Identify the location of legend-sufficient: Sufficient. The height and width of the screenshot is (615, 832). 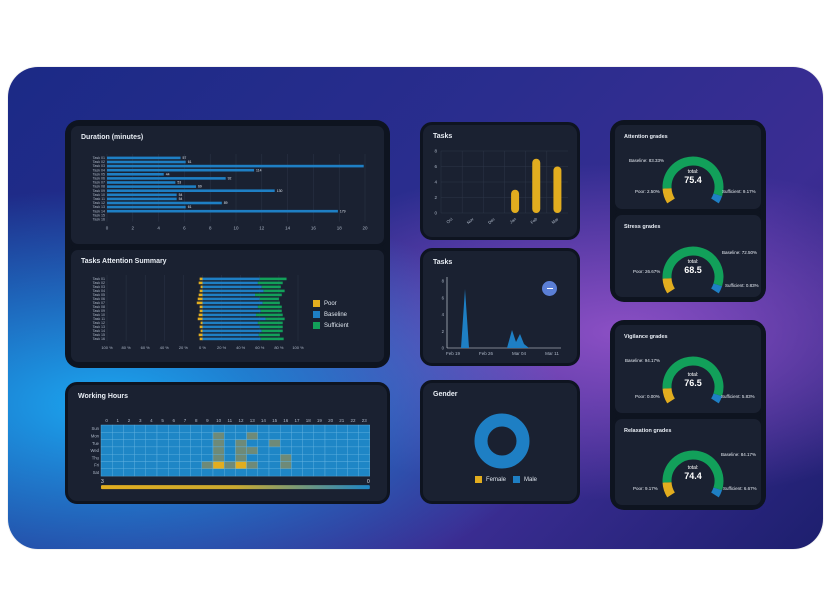
(331, 325).